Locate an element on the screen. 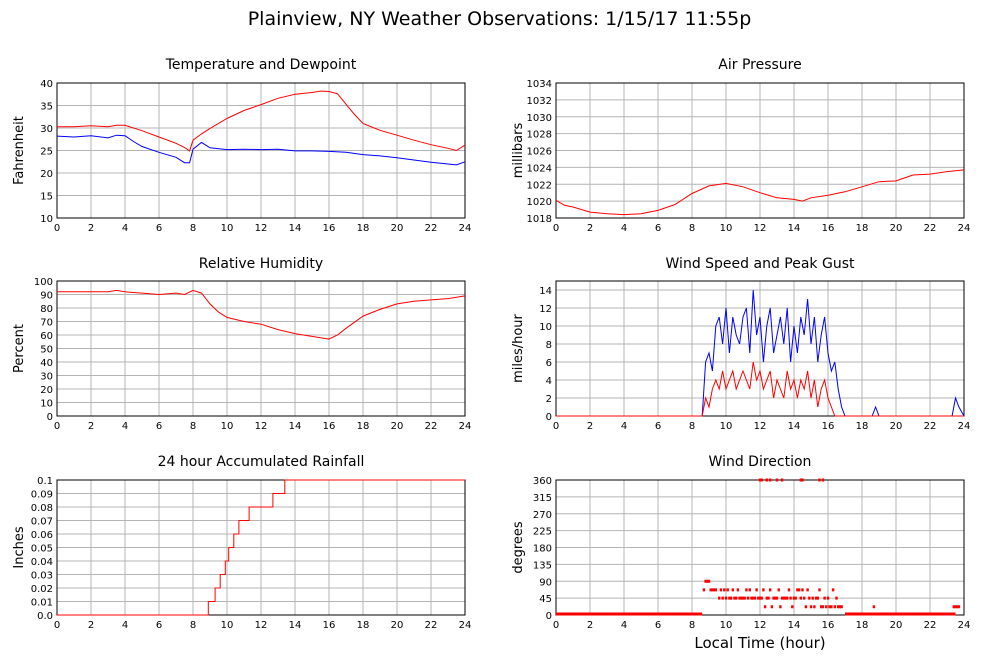 The width and height of the screenshot is (999, 659). y-tick-label: 70 is located at coordinates (46, 323).